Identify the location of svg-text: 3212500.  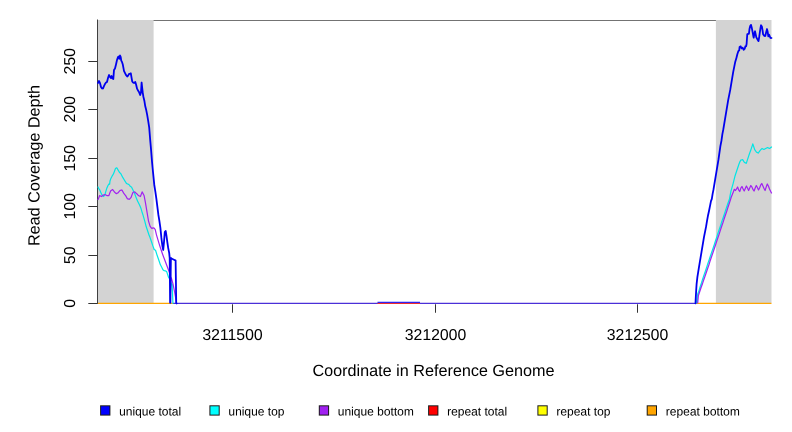
(638, 335).